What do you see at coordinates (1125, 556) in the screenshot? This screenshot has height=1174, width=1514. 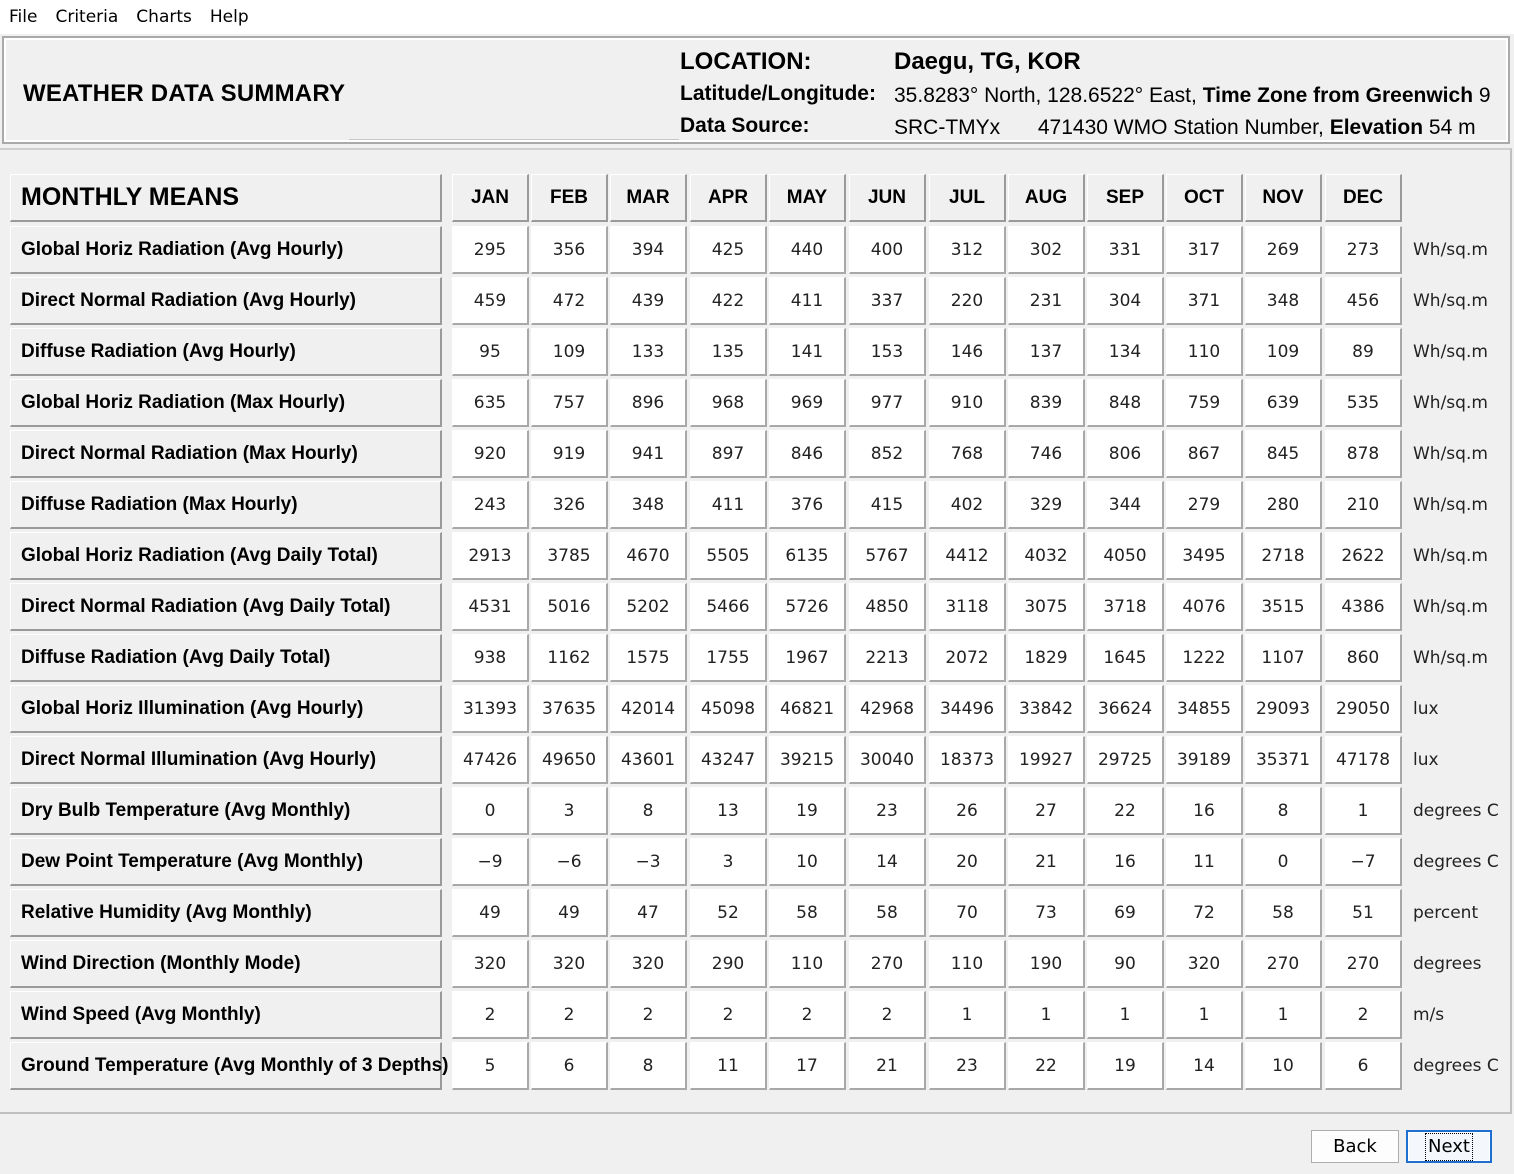 I see `value-cell: 4050` at bounding box center [1125, 556].